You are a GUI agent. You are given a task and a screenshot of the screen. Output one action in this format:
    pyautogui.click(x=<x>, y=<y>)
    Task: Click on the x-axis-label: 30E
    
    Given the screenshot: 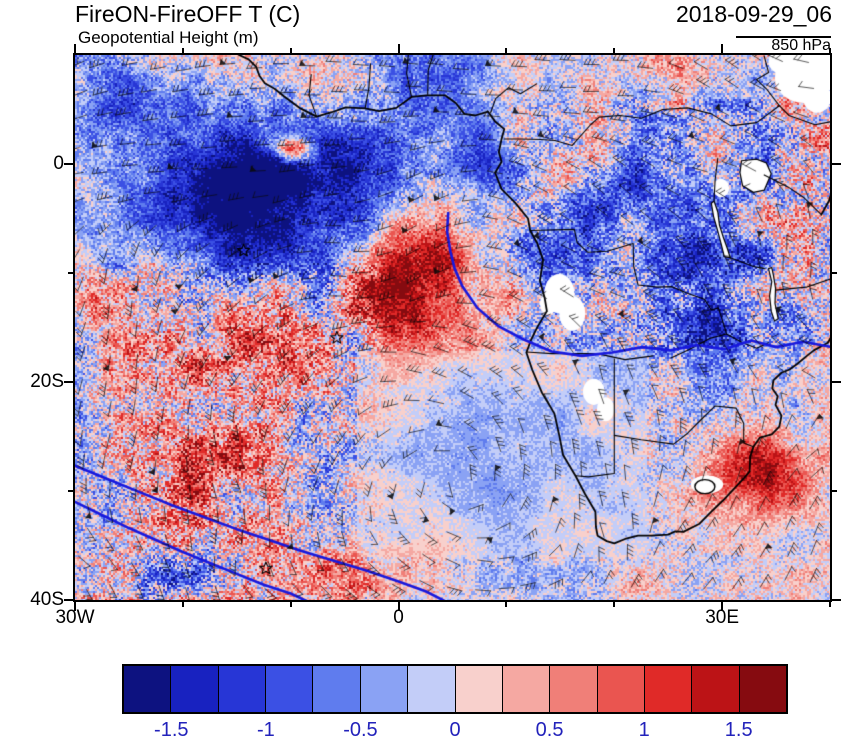 What is the action you would take?
    pyautogui.click(x=722, y=617)
    